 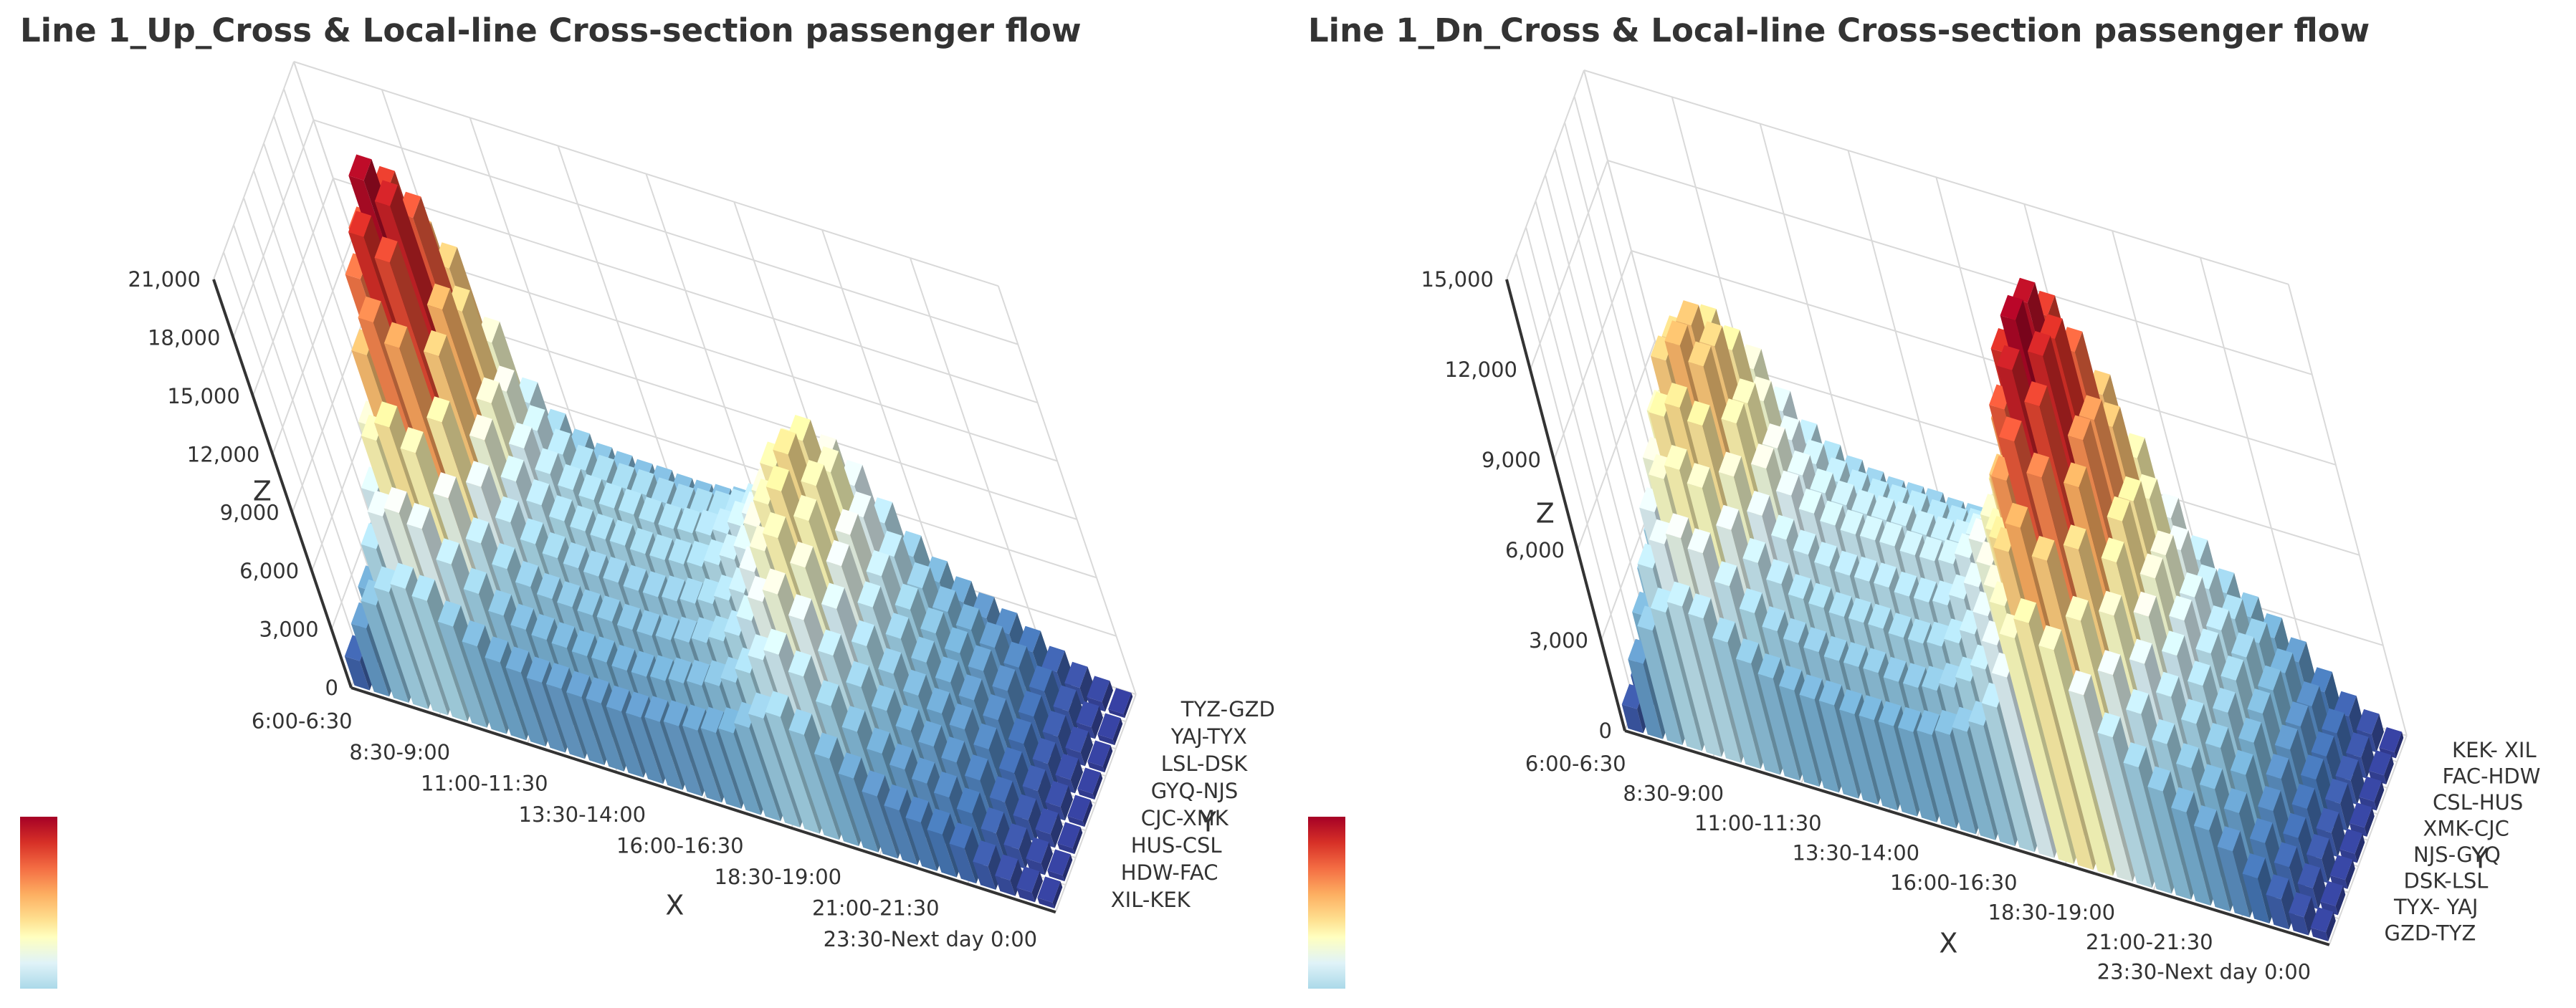 I want to click on y-tick-label: TYX- YAJ, so click(x=2435, y=907).